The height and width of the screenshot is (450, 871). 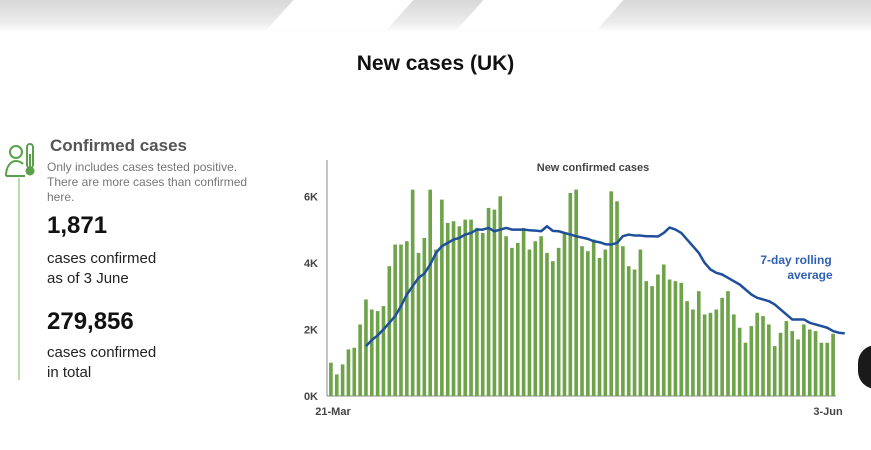 What do you see at coordinates (435, 63) in the screenshot?
I see `page-title: New cases (UK)` at bounding box center [435, 63].